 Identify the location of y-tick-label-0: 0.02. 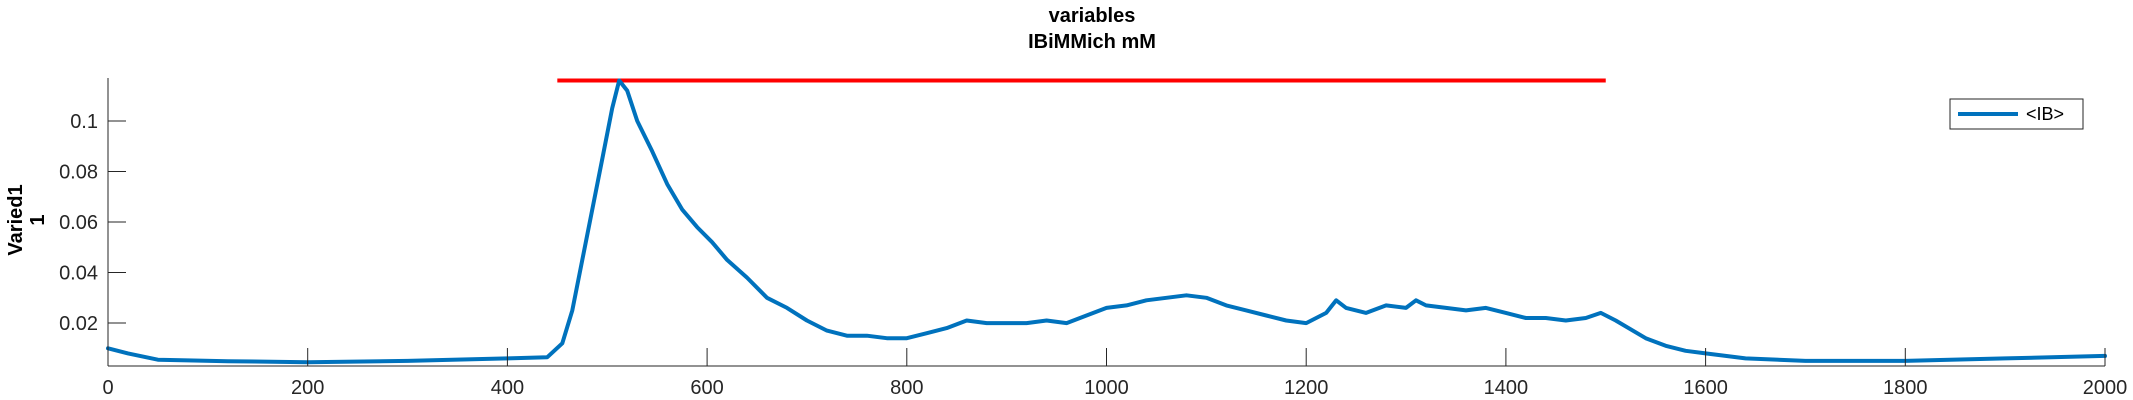
(78, 324).